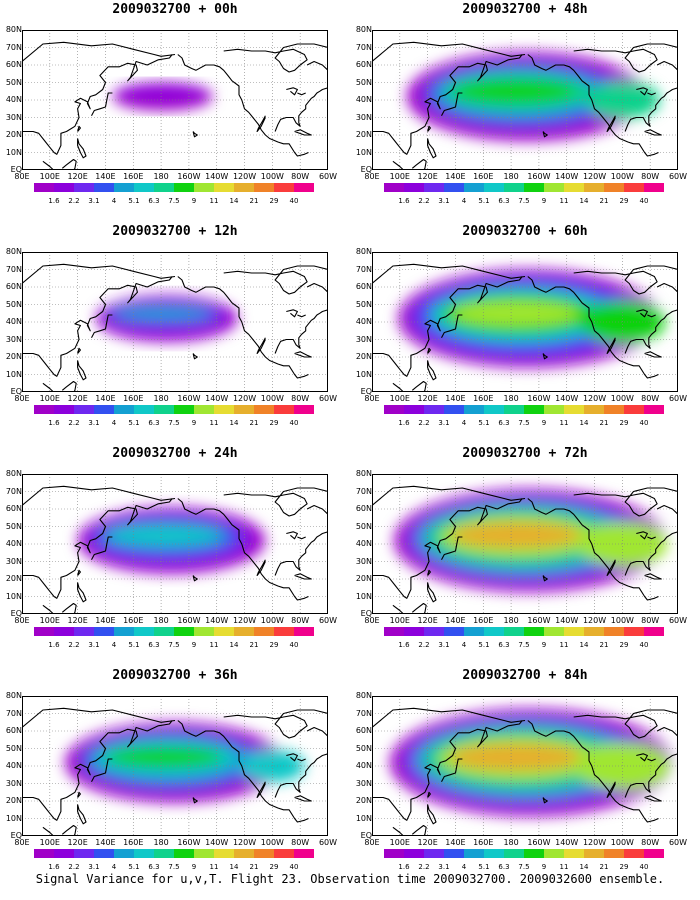 The width and height of the screenshot is (700, 900). What do you see at coordinates (133, 423) in the screenshot?
I see `colorbar-label: 5.1` at bounding box center [133, 423].